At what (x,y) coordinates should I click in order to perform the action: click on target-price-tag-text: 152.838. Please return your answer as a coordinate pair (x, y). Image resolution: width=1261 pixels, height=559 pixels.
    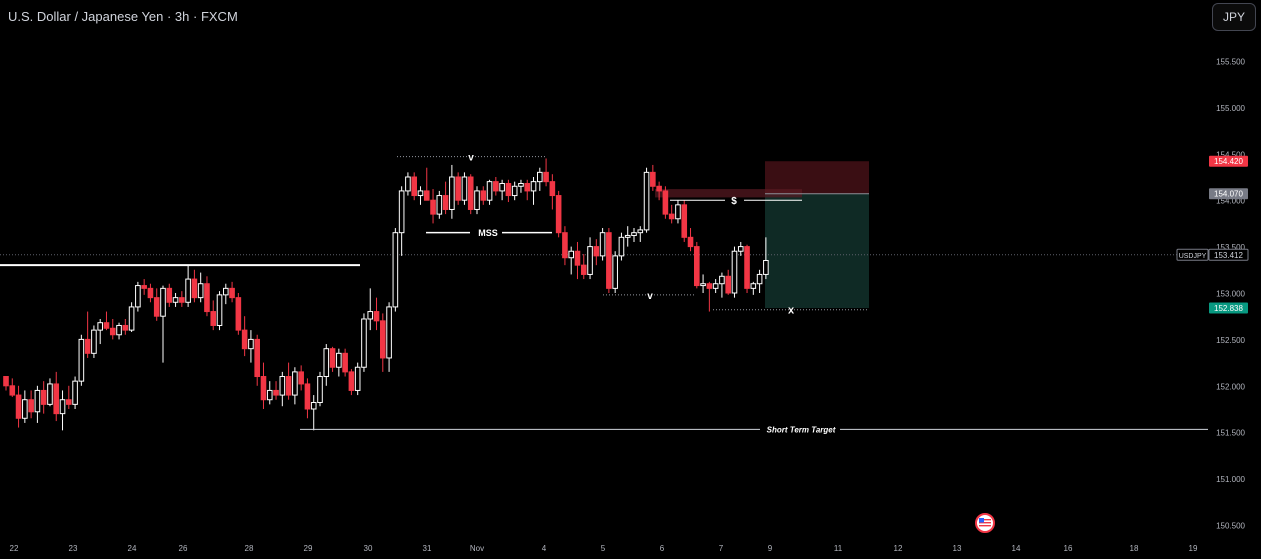
    Looking at the image, I should click on (1228, 308).